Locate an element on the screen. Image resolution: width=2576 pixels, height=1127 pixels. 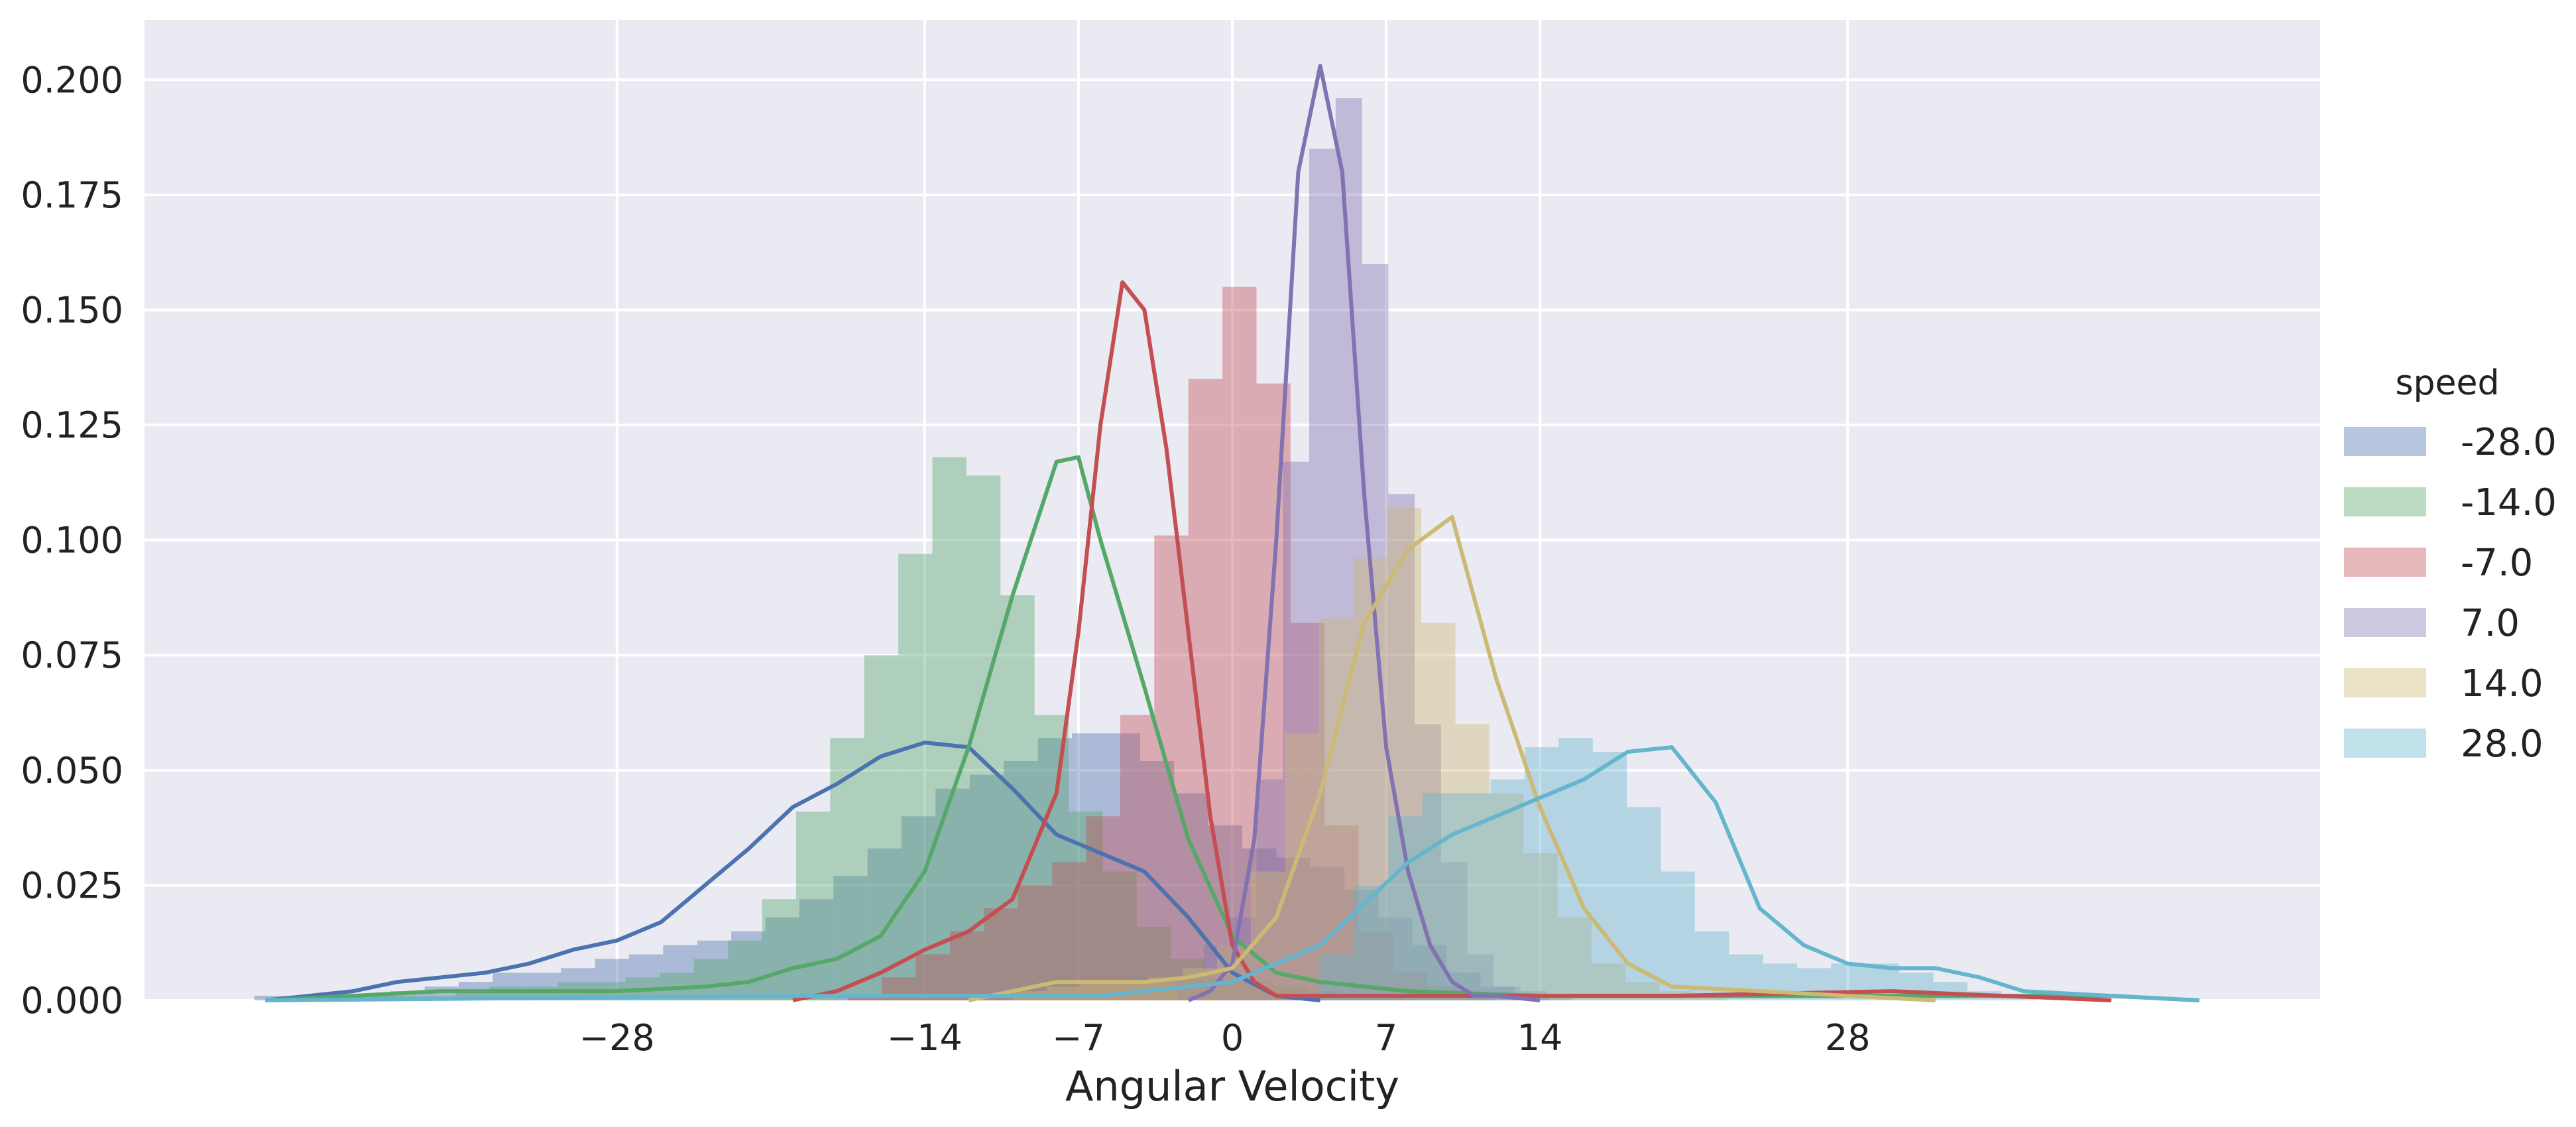
x-tick-label: 28 is located at coordinates (1848, 1038).